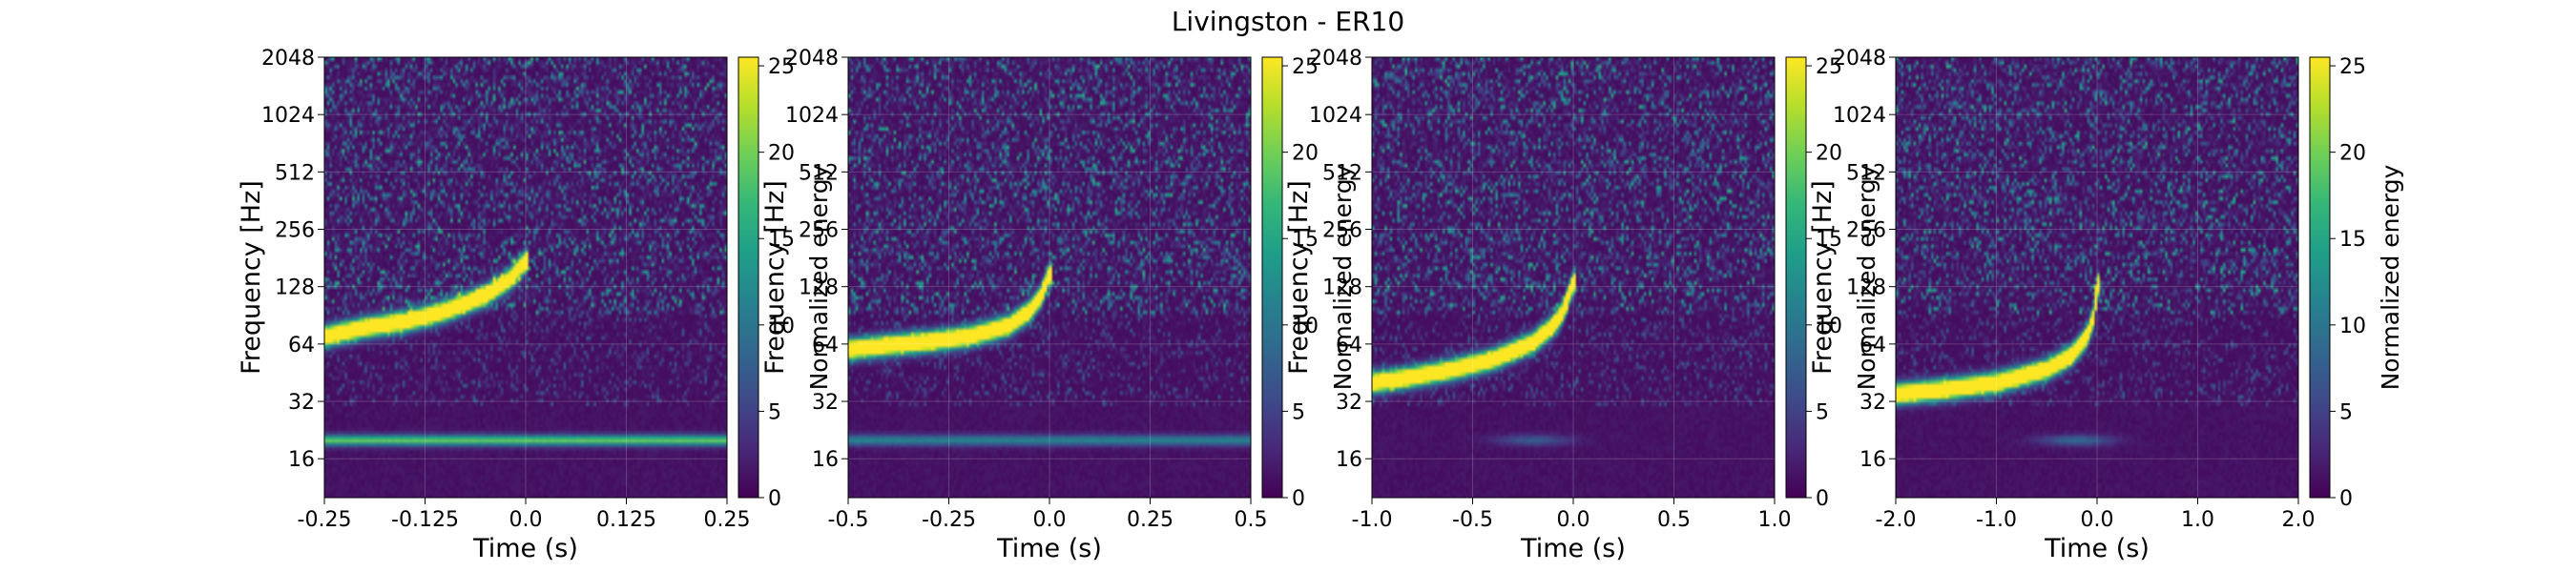 The height and width of the screenshot is (572, 2576). What do you see at coordinates (425, 520) in the screenshot?
I see `x-tick-label: -0.125` at bounding box center [425, 520].